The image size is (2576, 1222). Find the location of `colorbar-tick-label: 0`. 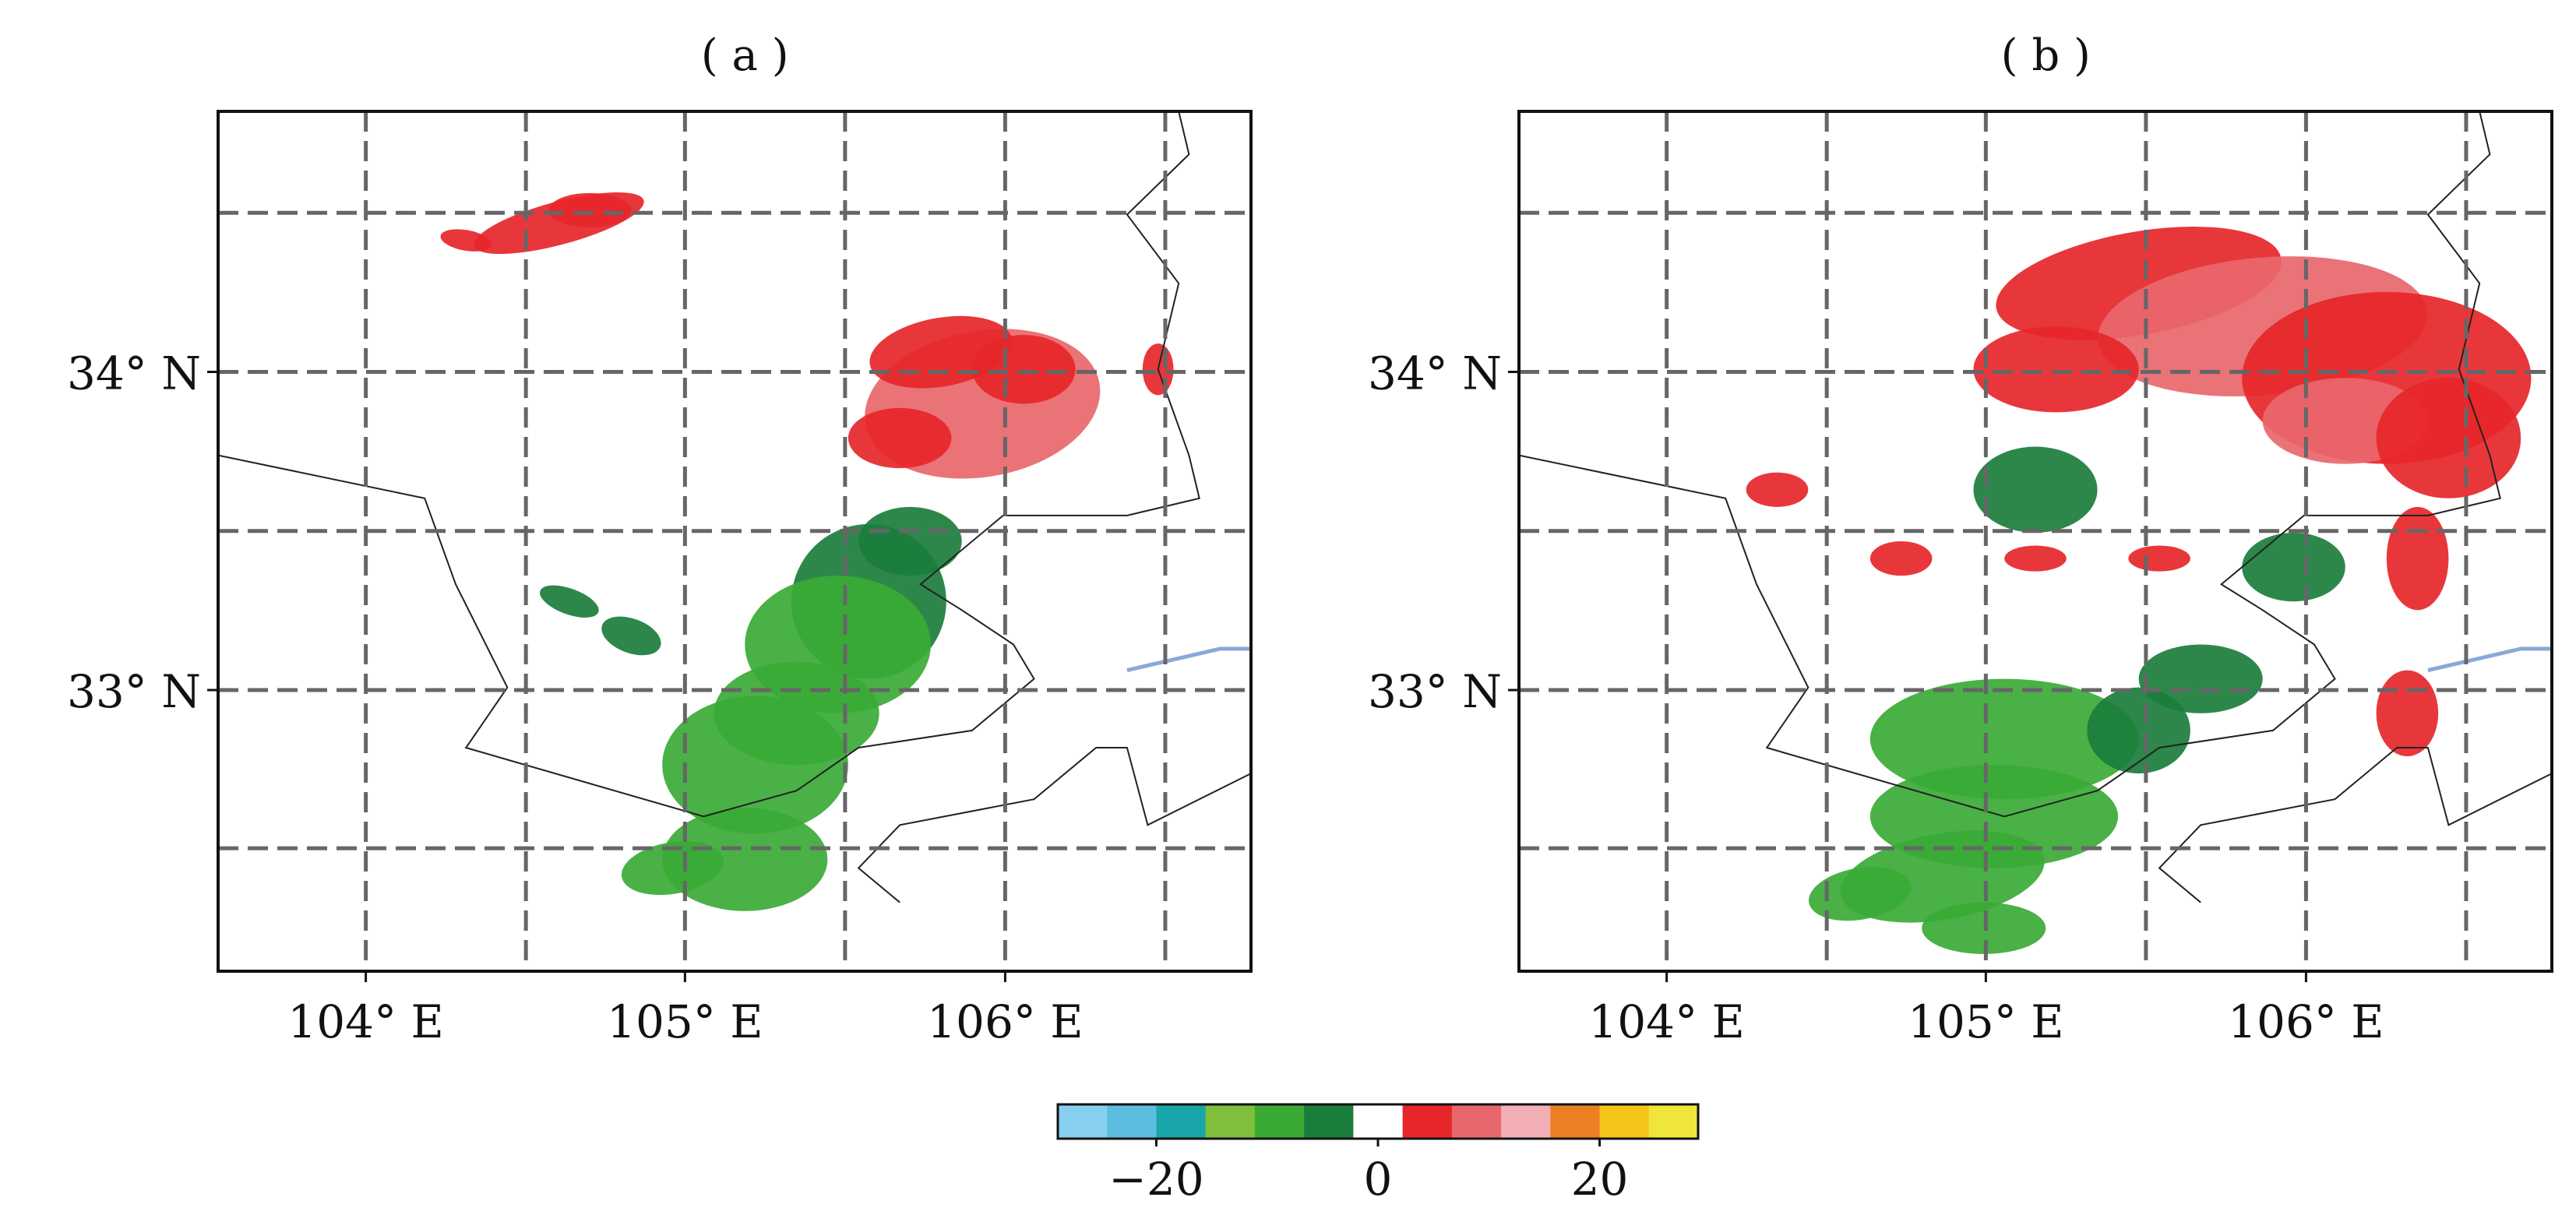

colorbar-tick-label: 0 is located at coordinates (1378, 1179).